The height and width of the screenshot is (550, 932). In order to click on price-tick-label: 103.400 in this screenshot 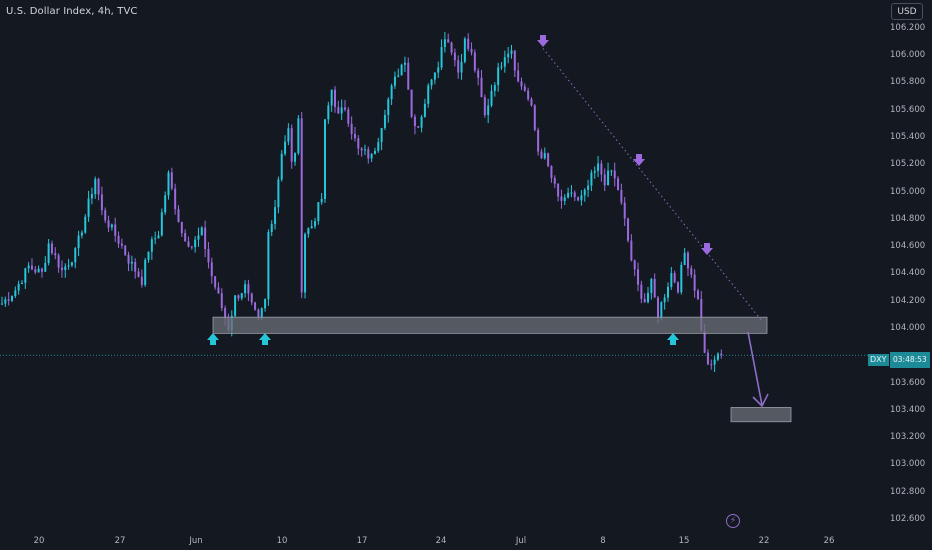, I will do `click(908, 409)`.